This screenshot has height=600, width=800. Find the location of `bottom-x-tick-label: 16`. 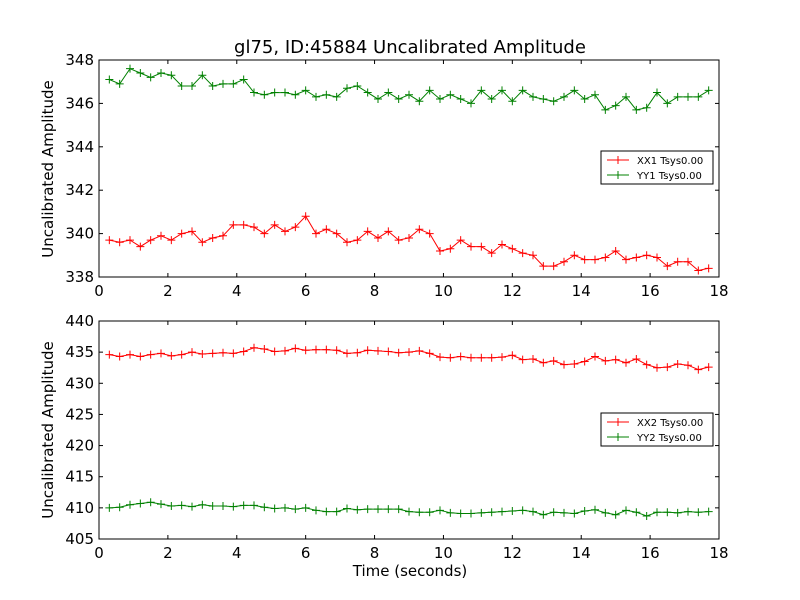

bottom-x-tick-label: 16 is located at coordinates (650, 553).